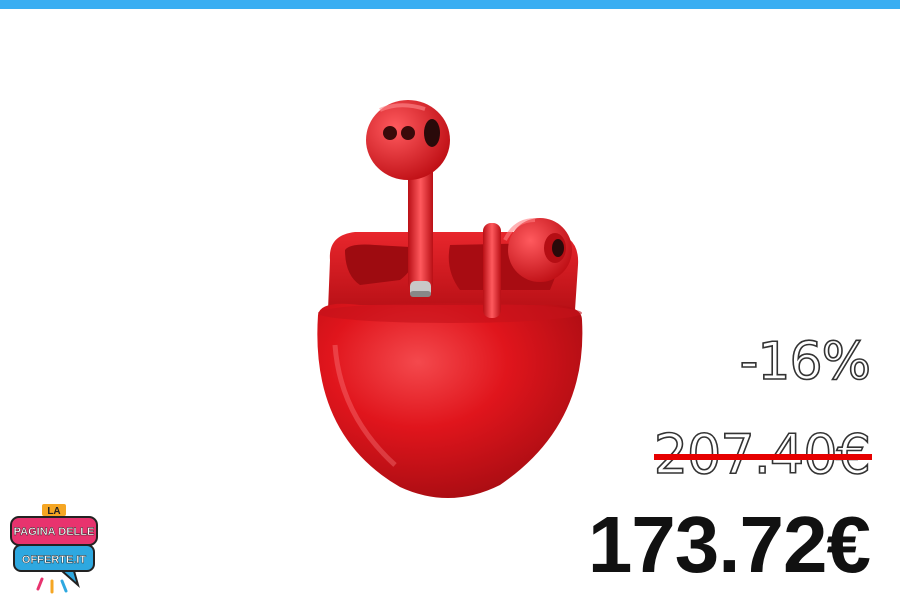 The width and height of the screenshot is (900, 600). What do you see at coordinates (54, 560) in the screenshot?
I see `logo-text-offerte: OFFERTE.IT` at bounding box center [54, 560].